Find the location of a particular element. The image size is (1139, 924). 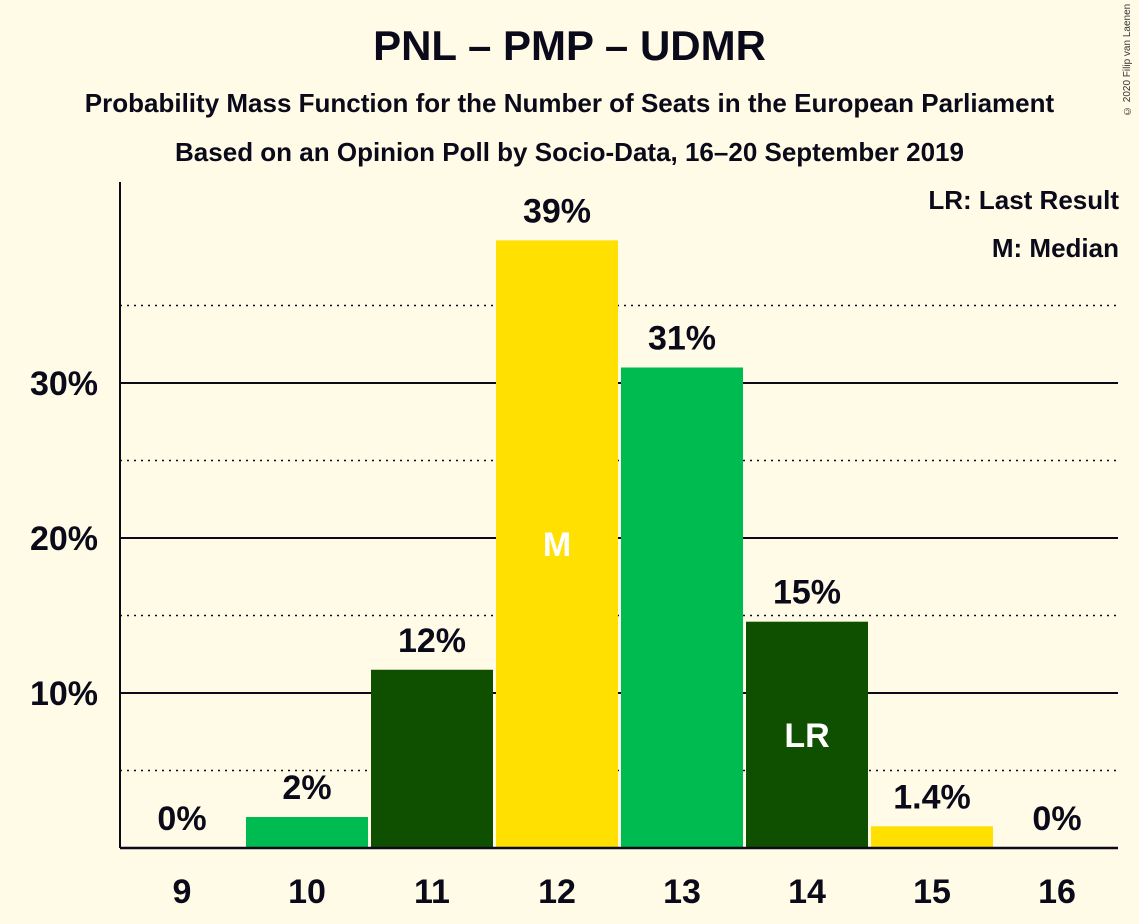

x-tick-label: 11 is located at coordinates (432, 892).